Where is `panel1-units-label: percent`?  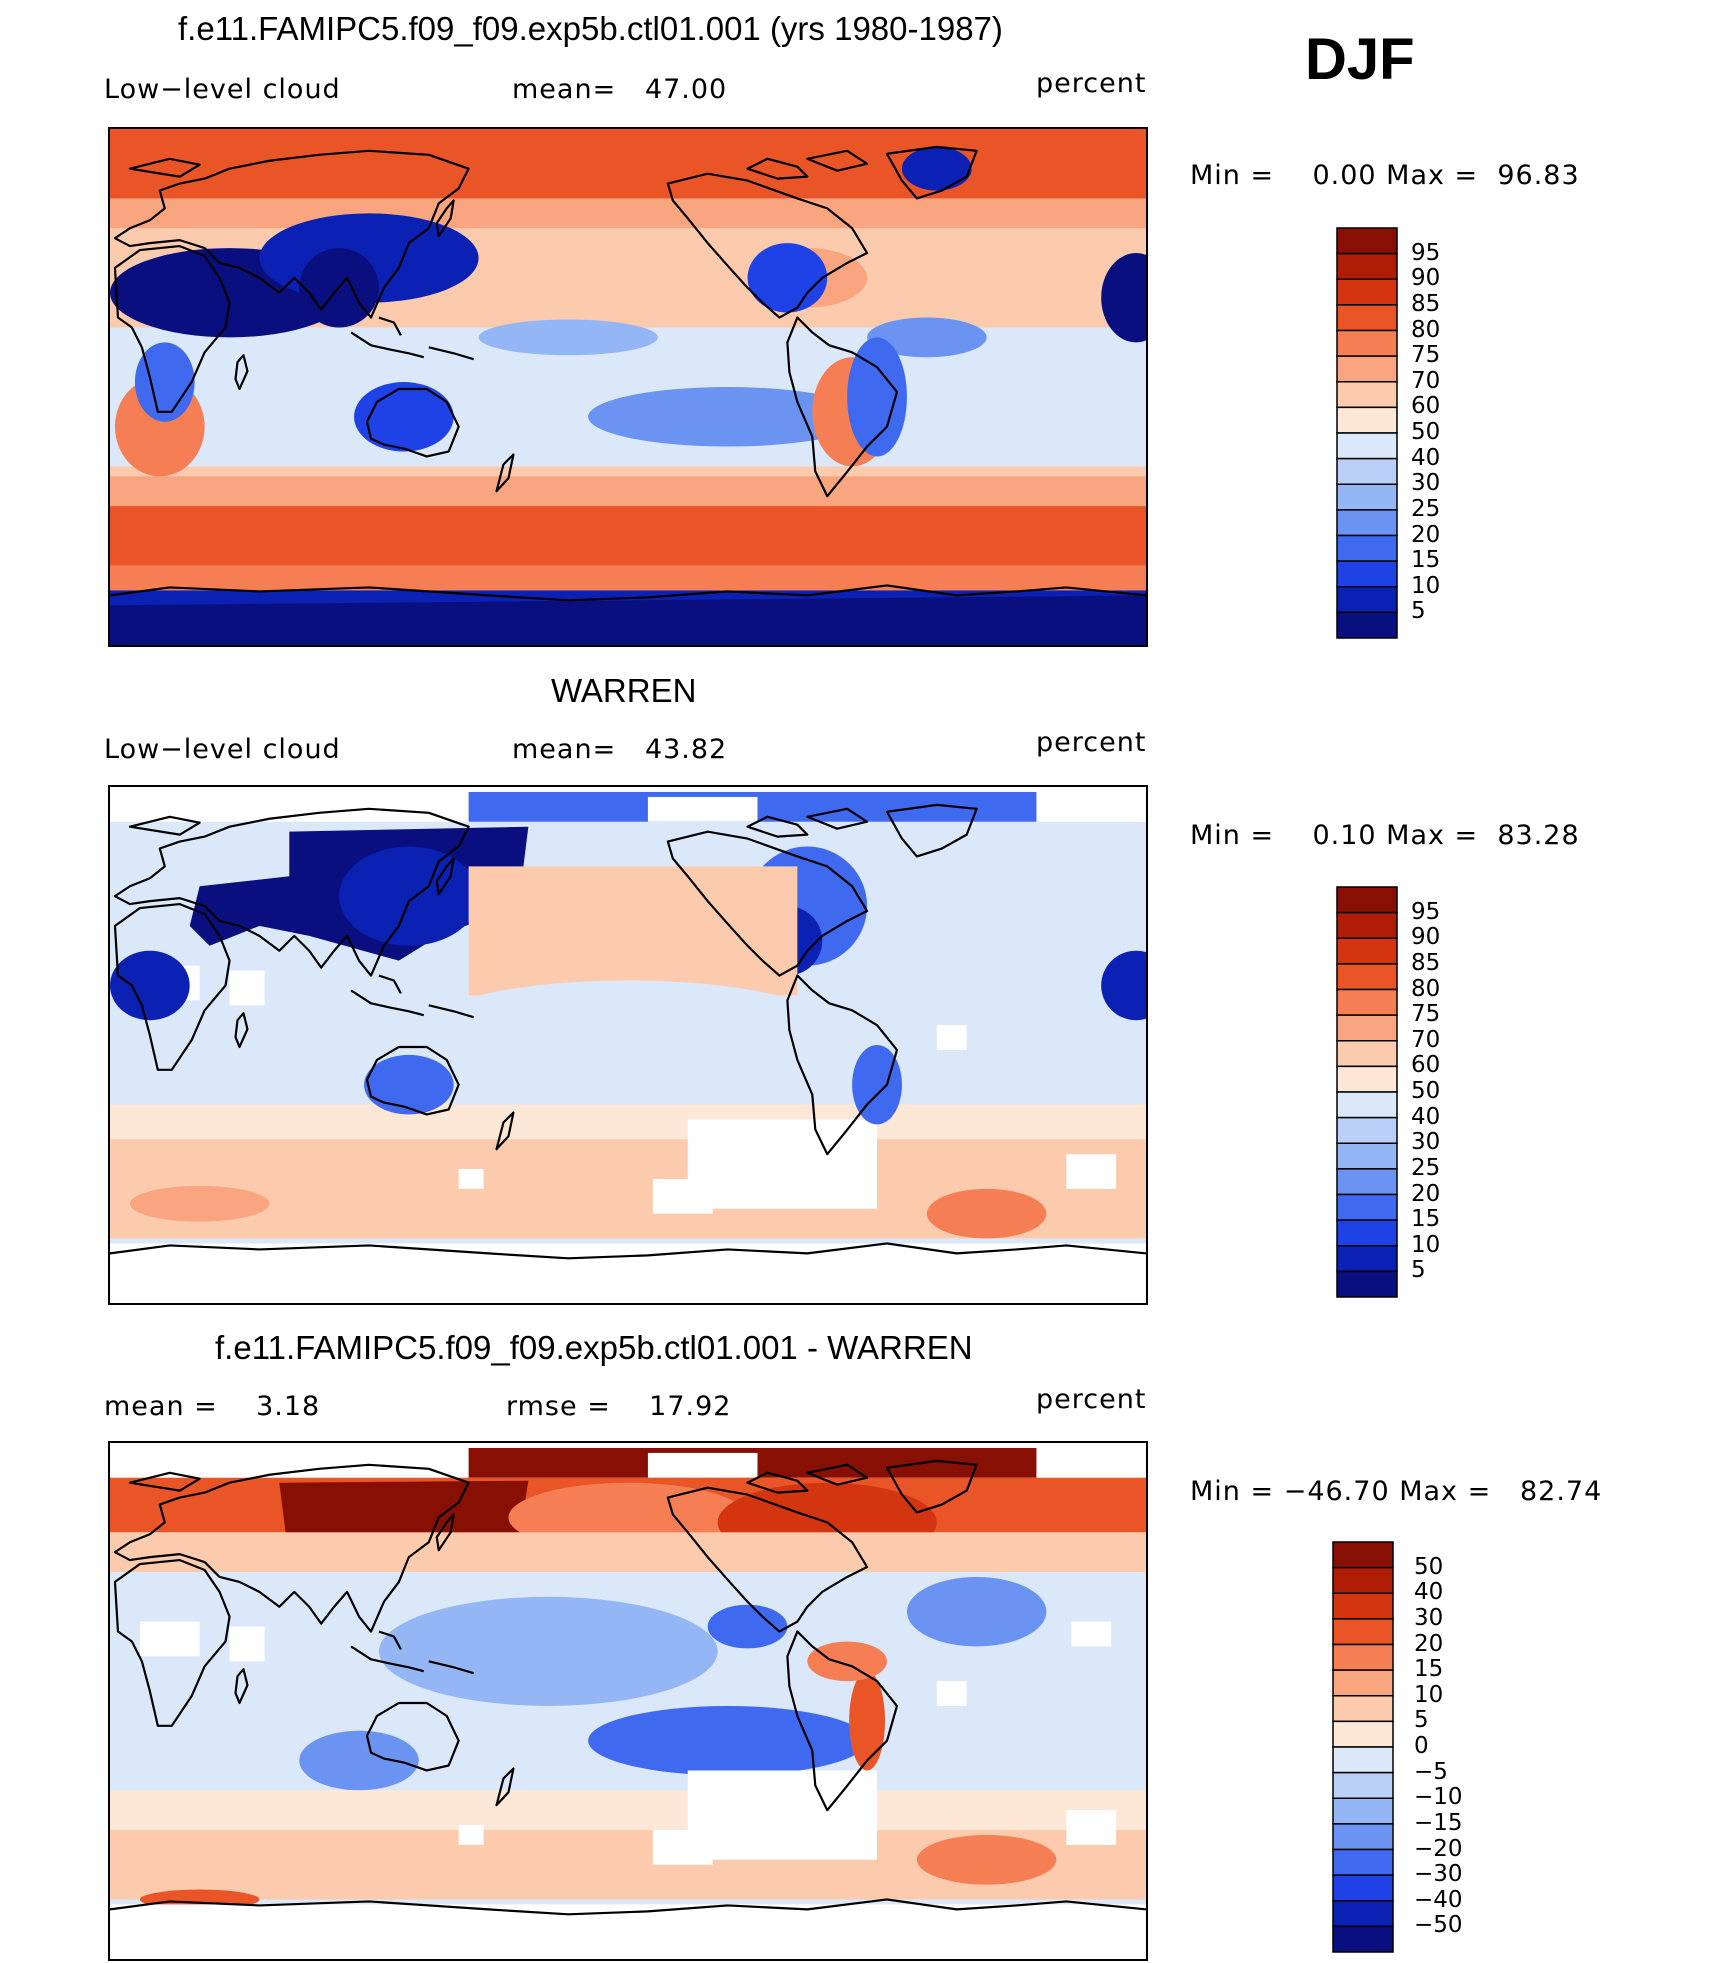 panel1-units-label: percent is located at coordinates (1091, 83).